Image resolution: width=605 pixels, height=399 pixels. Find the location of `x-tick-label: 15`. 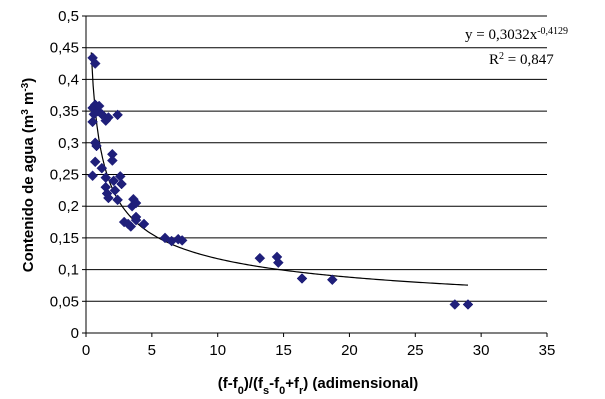

x-tick-label: 15 is located at coordinates (283, 350).